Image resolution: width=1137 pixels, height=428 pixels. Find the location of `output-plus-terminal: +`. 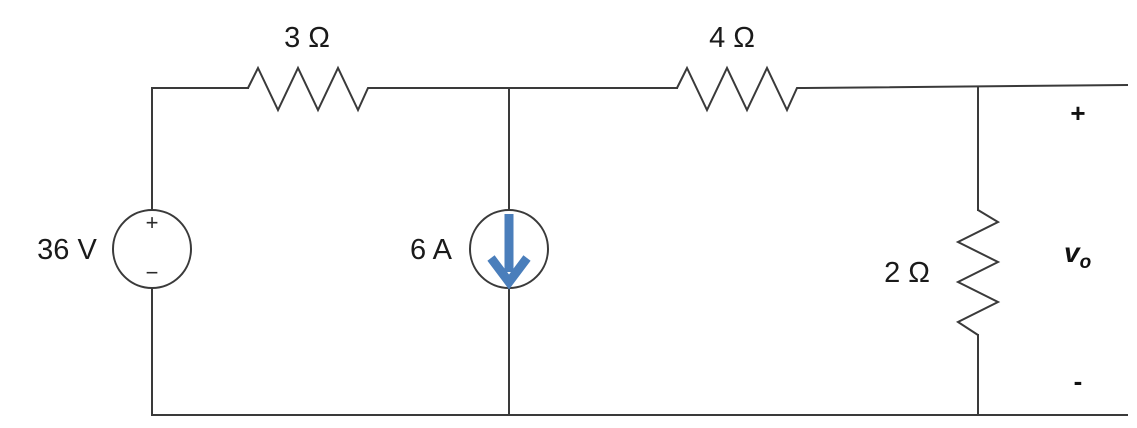

output-plus-terminal: + is located at coordinates (1077, 113).